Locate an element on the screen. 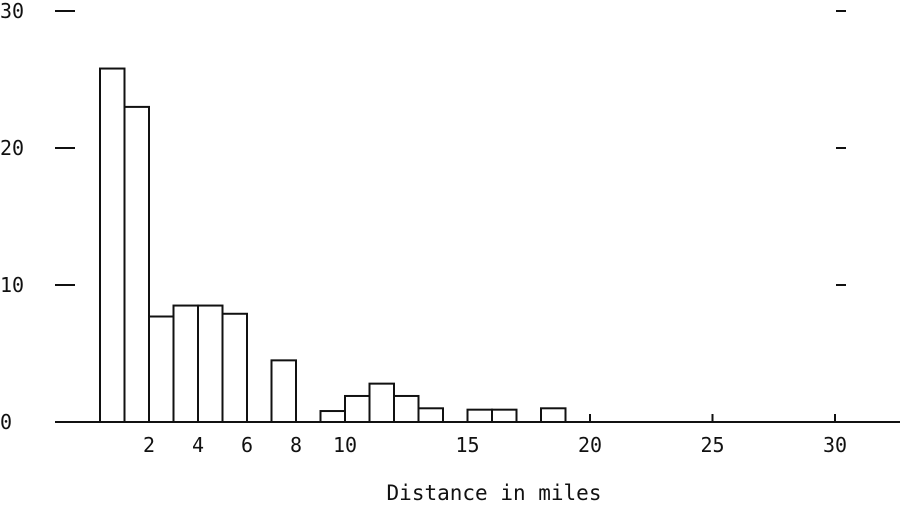  y-tick-label: 0 is located at coordinates (6, 422).